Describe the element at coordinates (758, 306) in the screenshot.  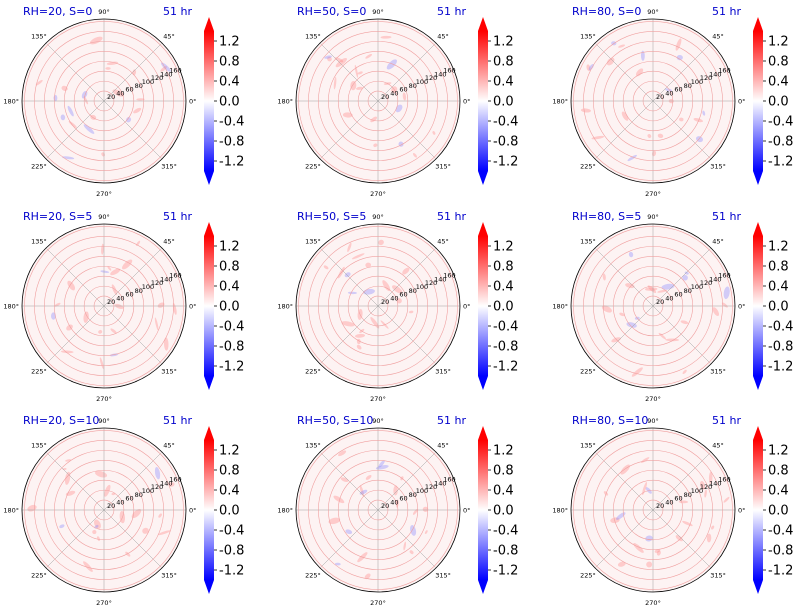
I see `colorbar-body` at that location.